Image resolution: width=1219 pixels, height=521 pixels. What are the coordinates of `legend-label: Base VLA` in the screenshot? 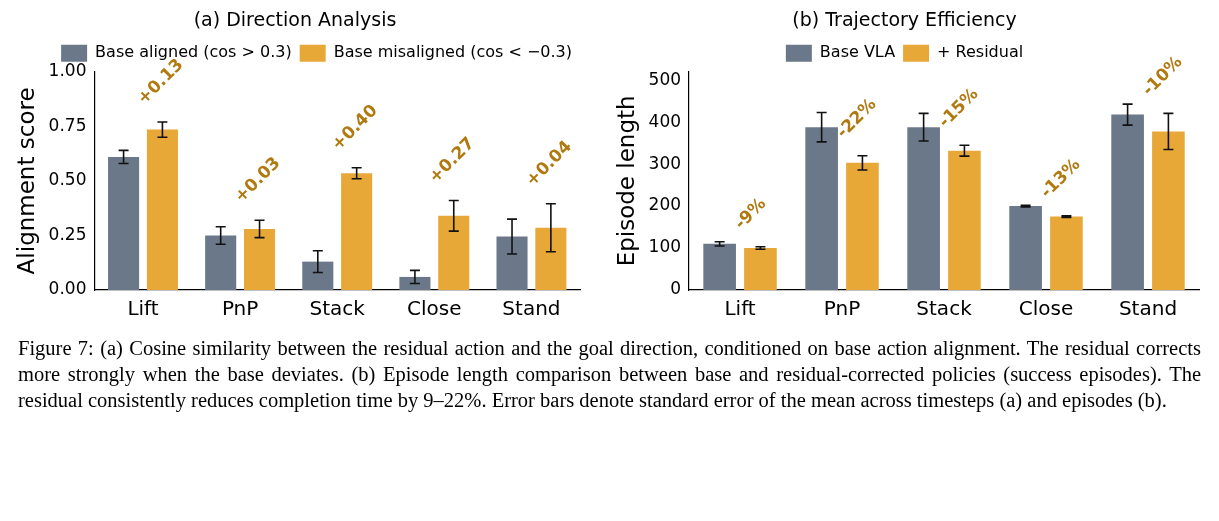 It's located at (857, 52).